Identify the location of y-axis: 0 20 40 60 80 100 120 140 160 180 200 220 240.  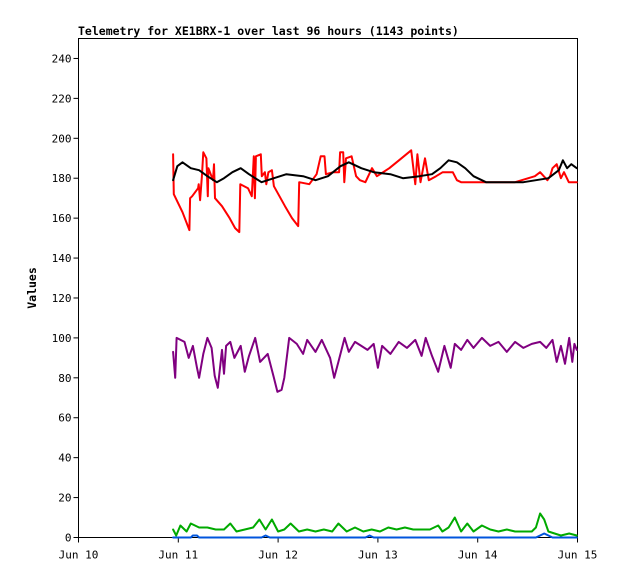
(65, 298).